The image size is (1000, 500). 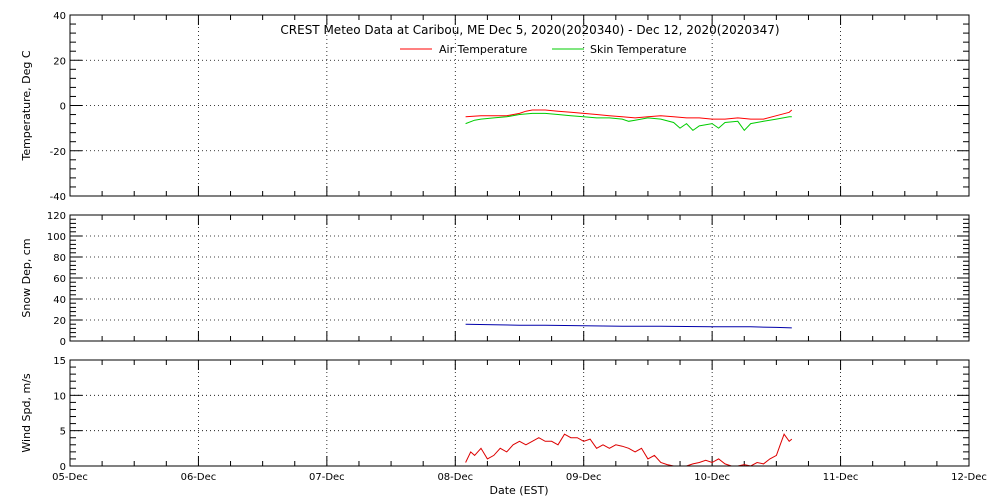 I want to click on x-tick-label: 07-Dec, so click(x=327, y=477).